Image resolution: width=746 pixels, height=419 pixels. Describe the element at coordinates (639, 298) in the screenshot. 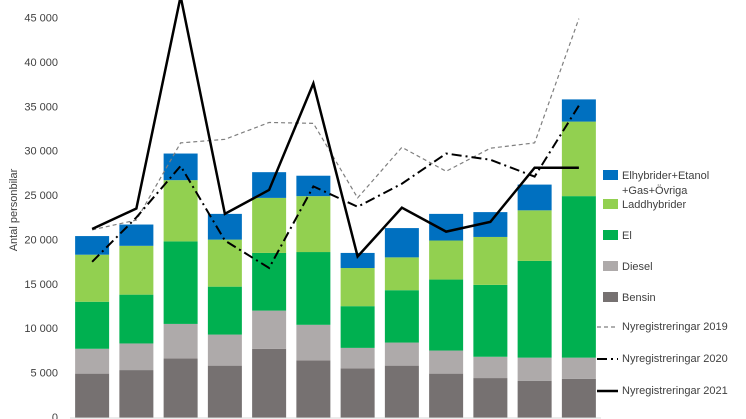

I see `legend-label: Bensin` at that location.